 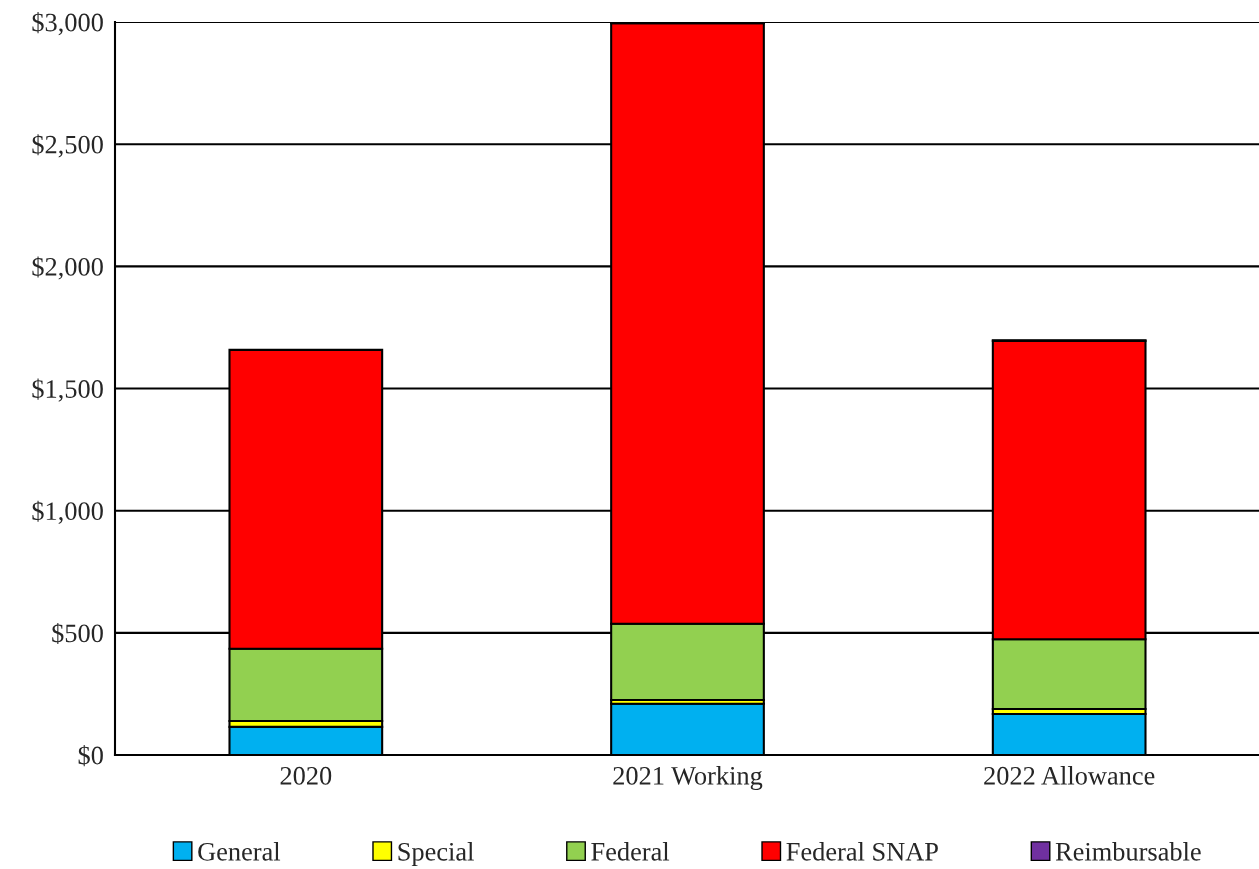 What do you see at coordinates (862, 851) in the screenshot?
I see `legend-label: Federal SNAP` at bounding box center [862, 851].